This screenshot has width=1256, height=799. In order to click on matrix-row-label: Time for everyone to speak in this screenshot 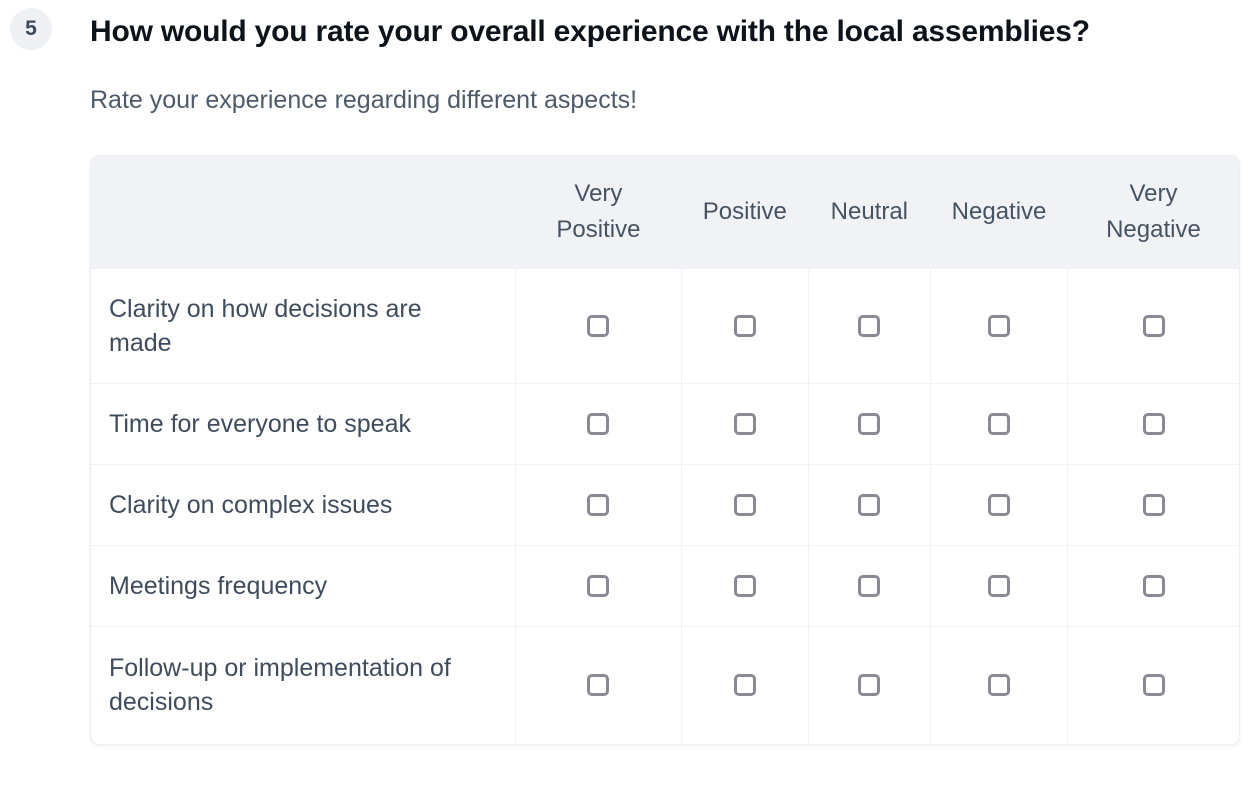, I will do `click(303, 424)`.